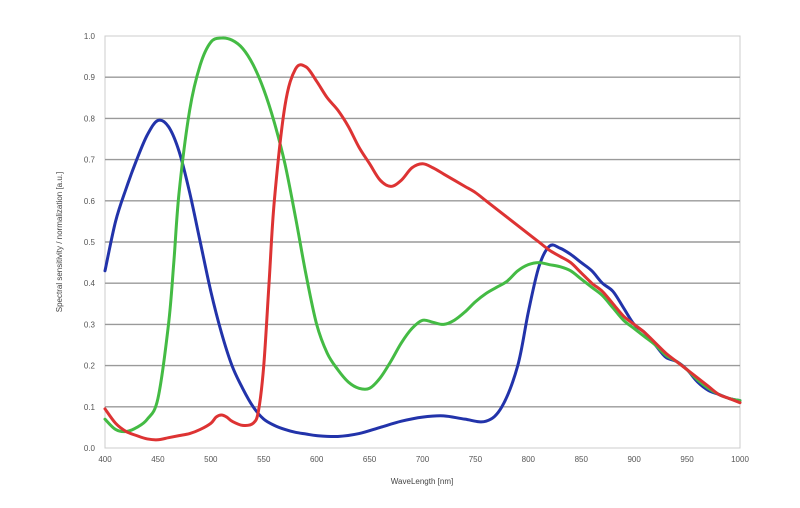  Describe the element at coordinates (158, 459) in the screenshot. I see `x-tick-label: 450` at that location.